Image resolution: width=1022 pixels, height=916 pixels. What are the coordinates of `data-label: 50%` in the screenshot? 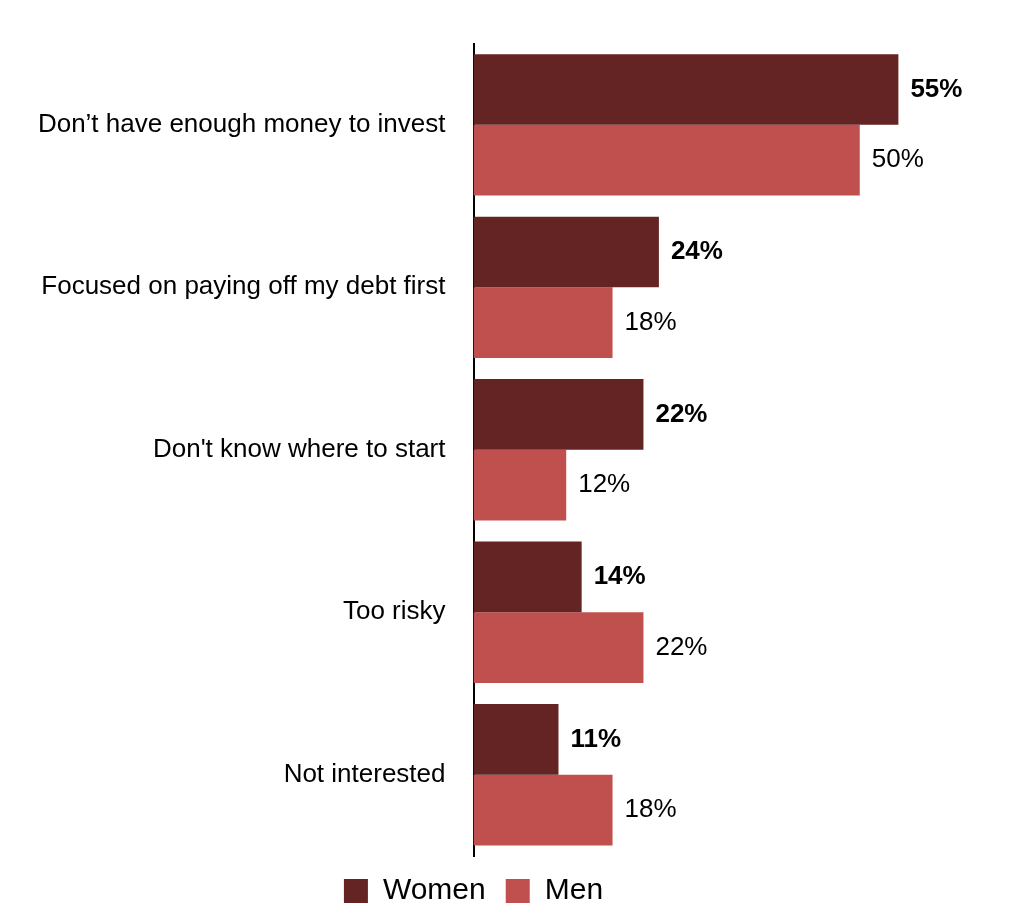 It's located at (897, 158).